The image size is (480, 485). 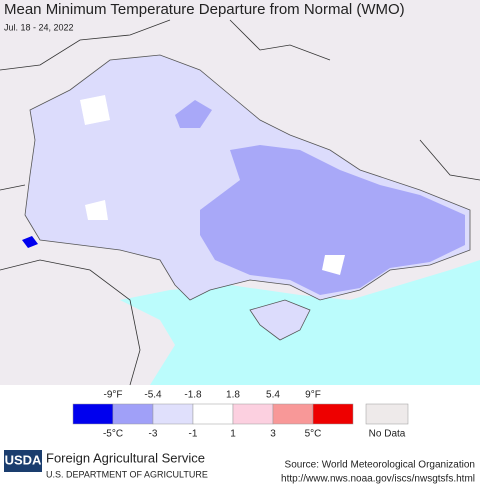 What do you see at coordinates (280, 320) in the screenshot?
I see `peninsula` at bounding box center [280, 320].